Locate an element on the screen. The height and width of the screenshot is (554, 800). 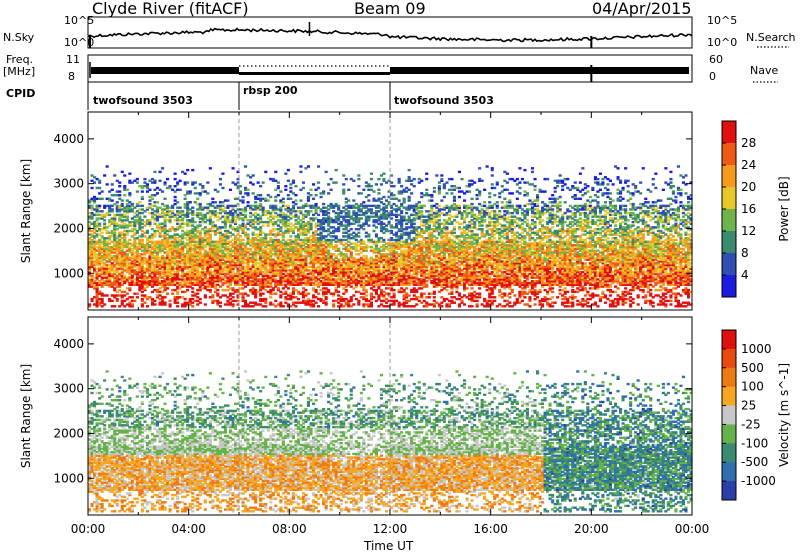
x-tick-label: 16:00 is located at coordinates (490, 529).